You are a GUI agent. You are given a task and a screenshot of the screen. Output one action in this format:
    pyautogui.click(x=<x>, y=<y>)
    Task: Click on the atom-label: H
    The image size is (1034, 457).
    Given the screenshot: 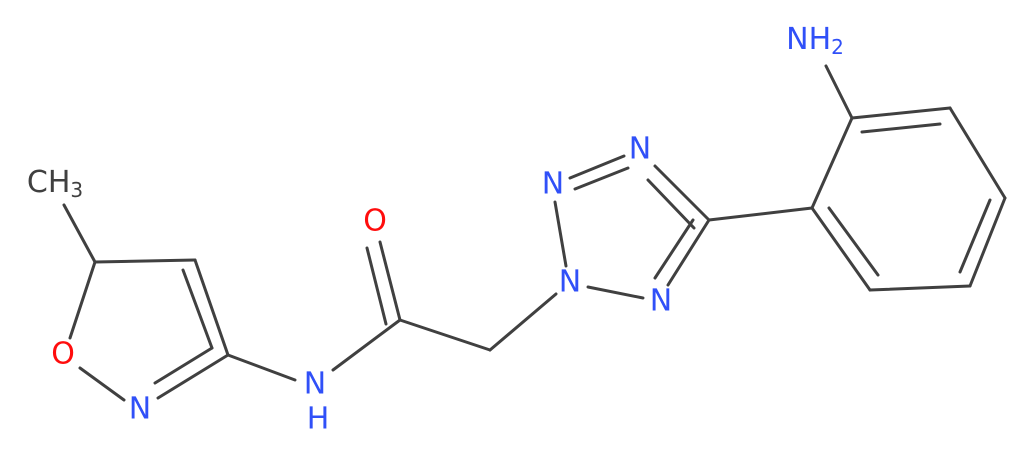 What is the action you would take?
    pyautogui.click(x=318, y=419)
    